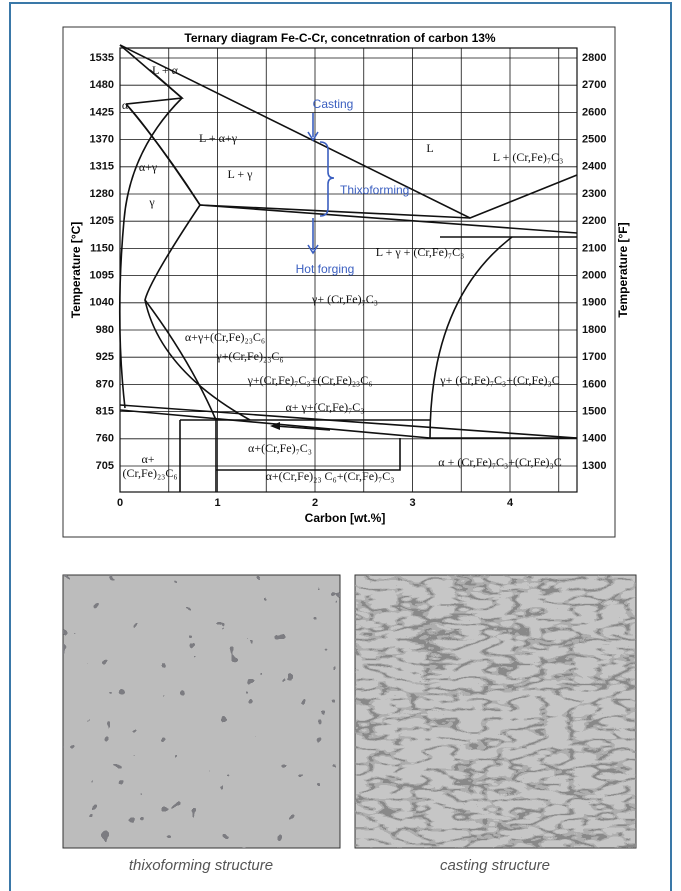 Image resolution: width=681 pixels, height=891 pixels. I want to click on y-tick-label: 1500, so click(594, 412).